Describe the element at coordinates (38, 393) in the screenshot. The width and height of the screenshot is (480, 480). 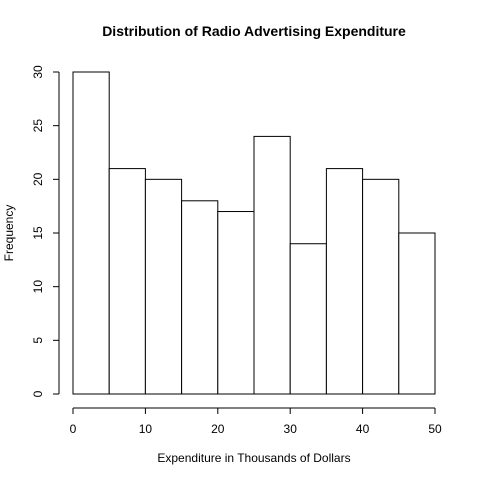
I see `y-tick-label: 0` at that location.